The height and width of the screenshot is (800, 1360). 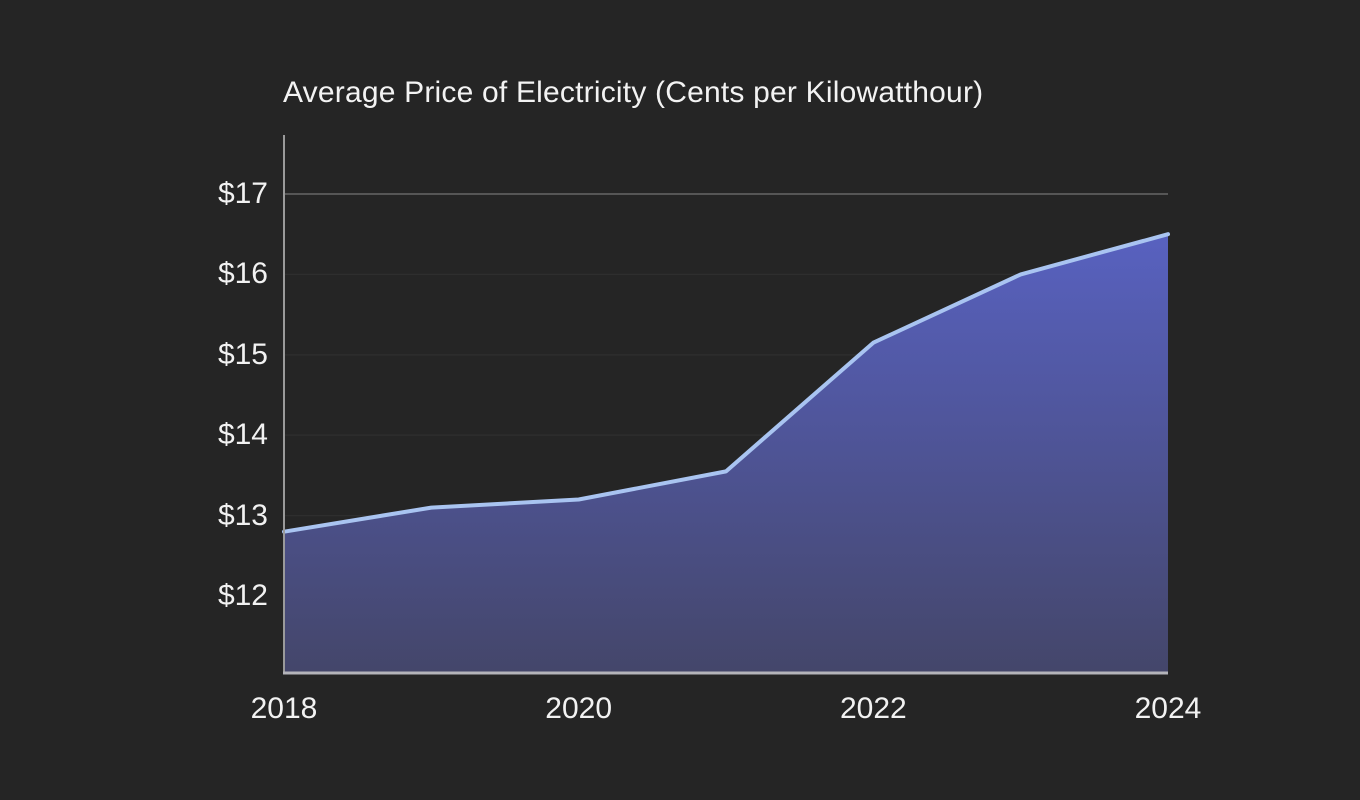 I want to click on y-tick-label-12: $12, so click(x=242, y=595).